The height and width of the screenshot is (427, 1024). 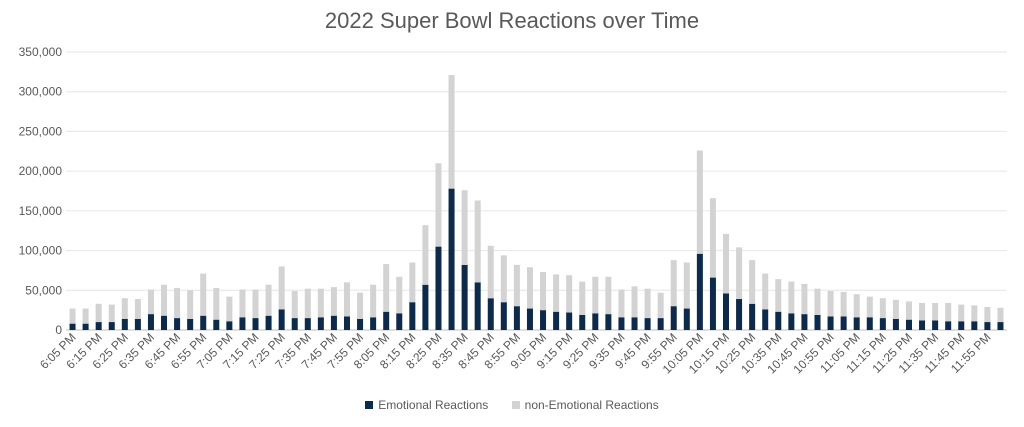 I want to click on legend-swatch-non-emotional, so click(x=515, y=405).